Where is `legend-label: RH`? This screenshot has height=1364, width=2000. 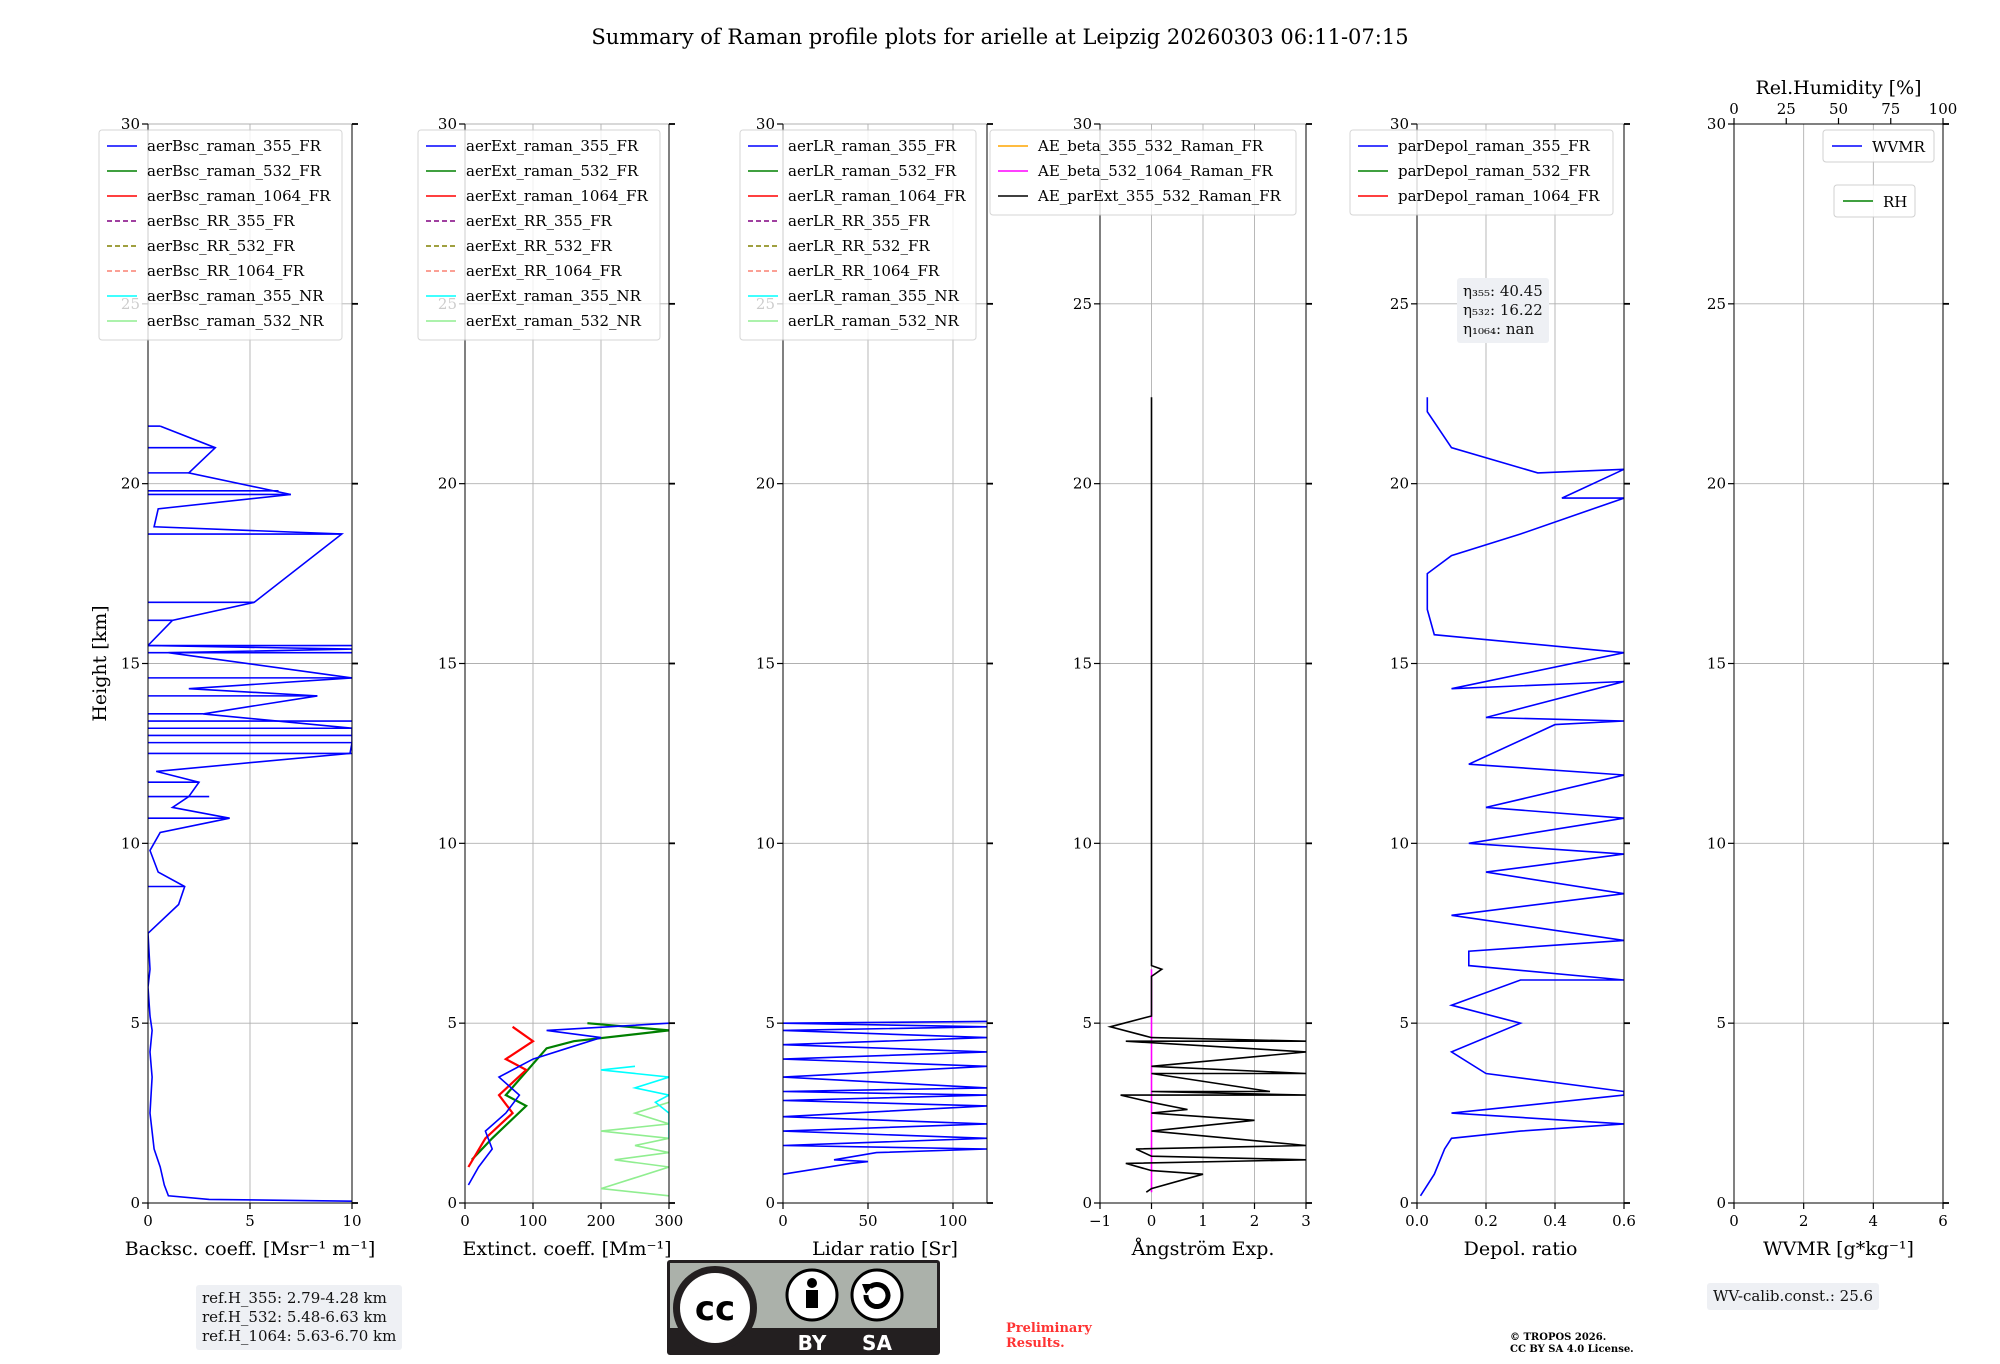 legend-label: RH is located at coordinates (1895, 202).